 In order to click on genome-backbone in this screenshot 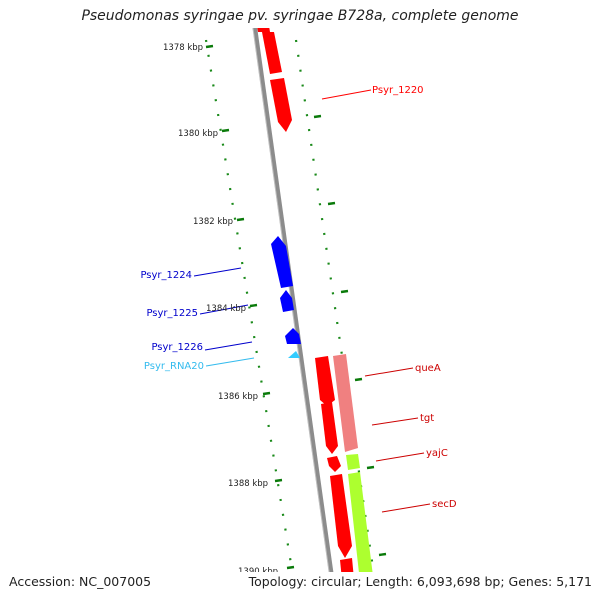, I will do `click(293, 300)`.